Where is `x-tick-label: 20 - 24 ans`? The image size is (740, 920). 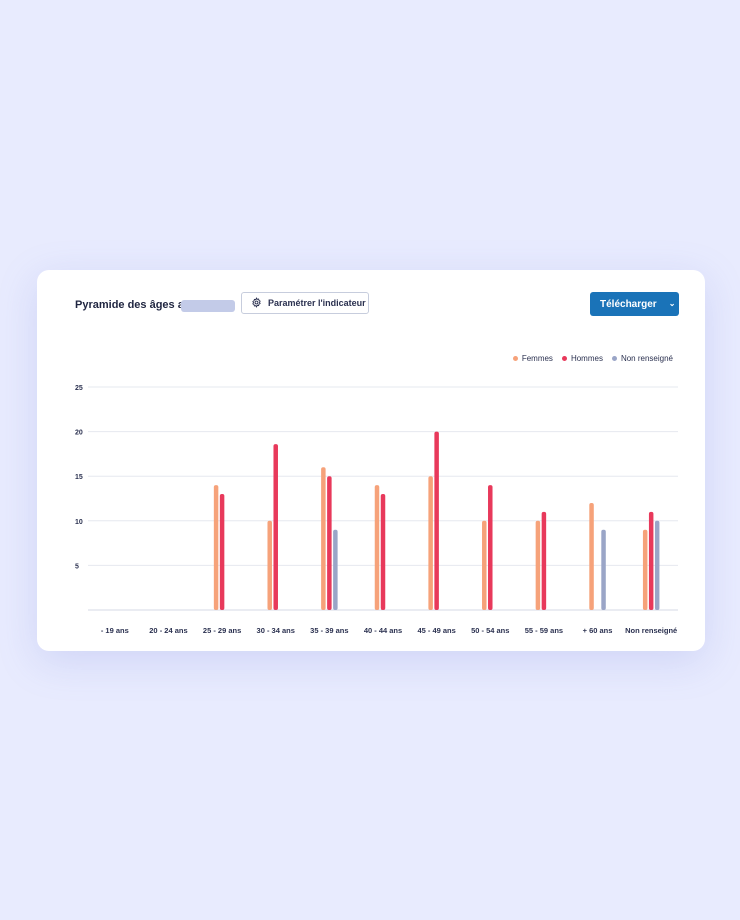
x-tick-label: 20 - 24 ans is located at coordinates (168, 630).